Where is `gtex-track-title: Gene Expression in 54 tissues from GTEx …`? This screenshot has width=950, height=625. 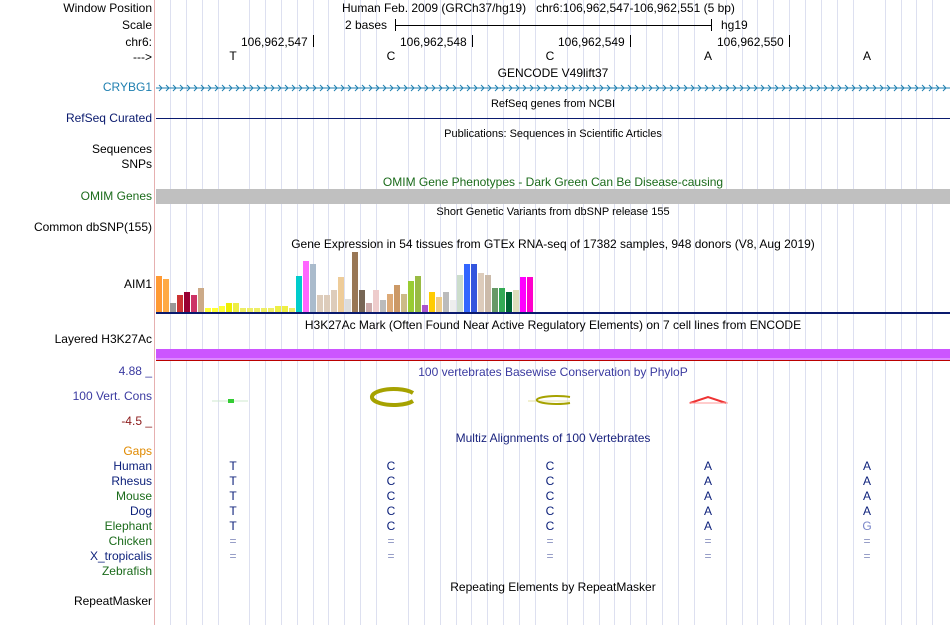
gtex-track-title: Gene Expression in 54 tissues from GTEx … is located at coordinates (553, 244).